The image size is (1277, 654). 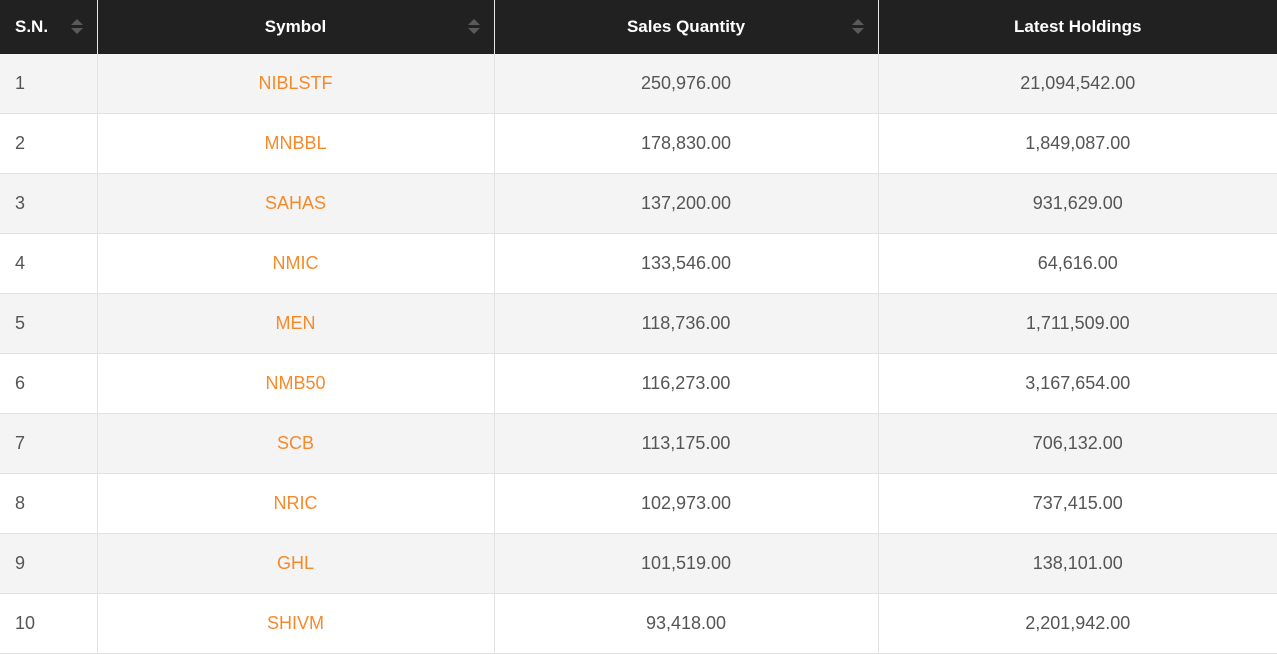 What do you see at coordinates (686, 383) in the screenshot?
I see `sales-quantity-cell: 116,273.00` at bounding box center [686, 383].